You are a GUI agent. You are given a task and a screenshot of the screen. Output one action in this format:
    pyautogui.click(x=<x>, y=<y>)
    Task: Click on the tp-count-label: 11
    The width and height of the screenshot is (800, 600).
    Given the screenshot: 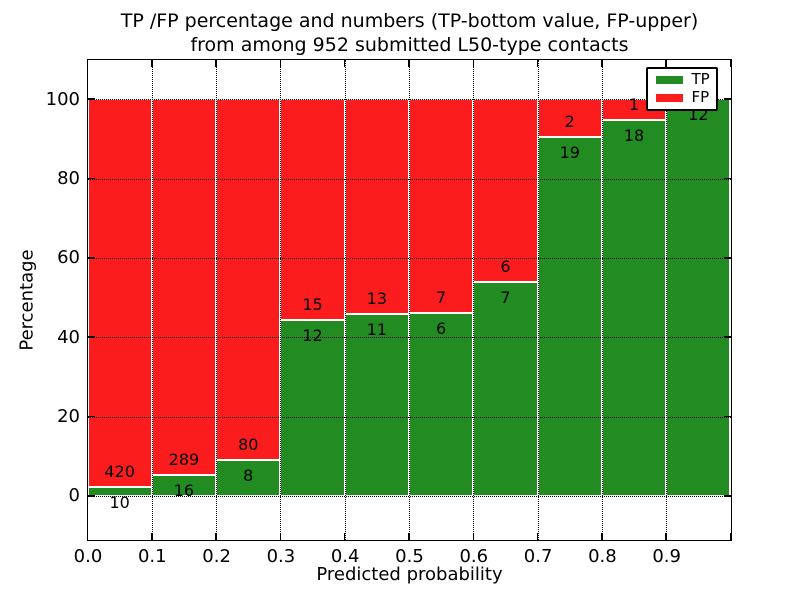 What is the action you would take?
    pyautogui.click(x=377, y=330)
    